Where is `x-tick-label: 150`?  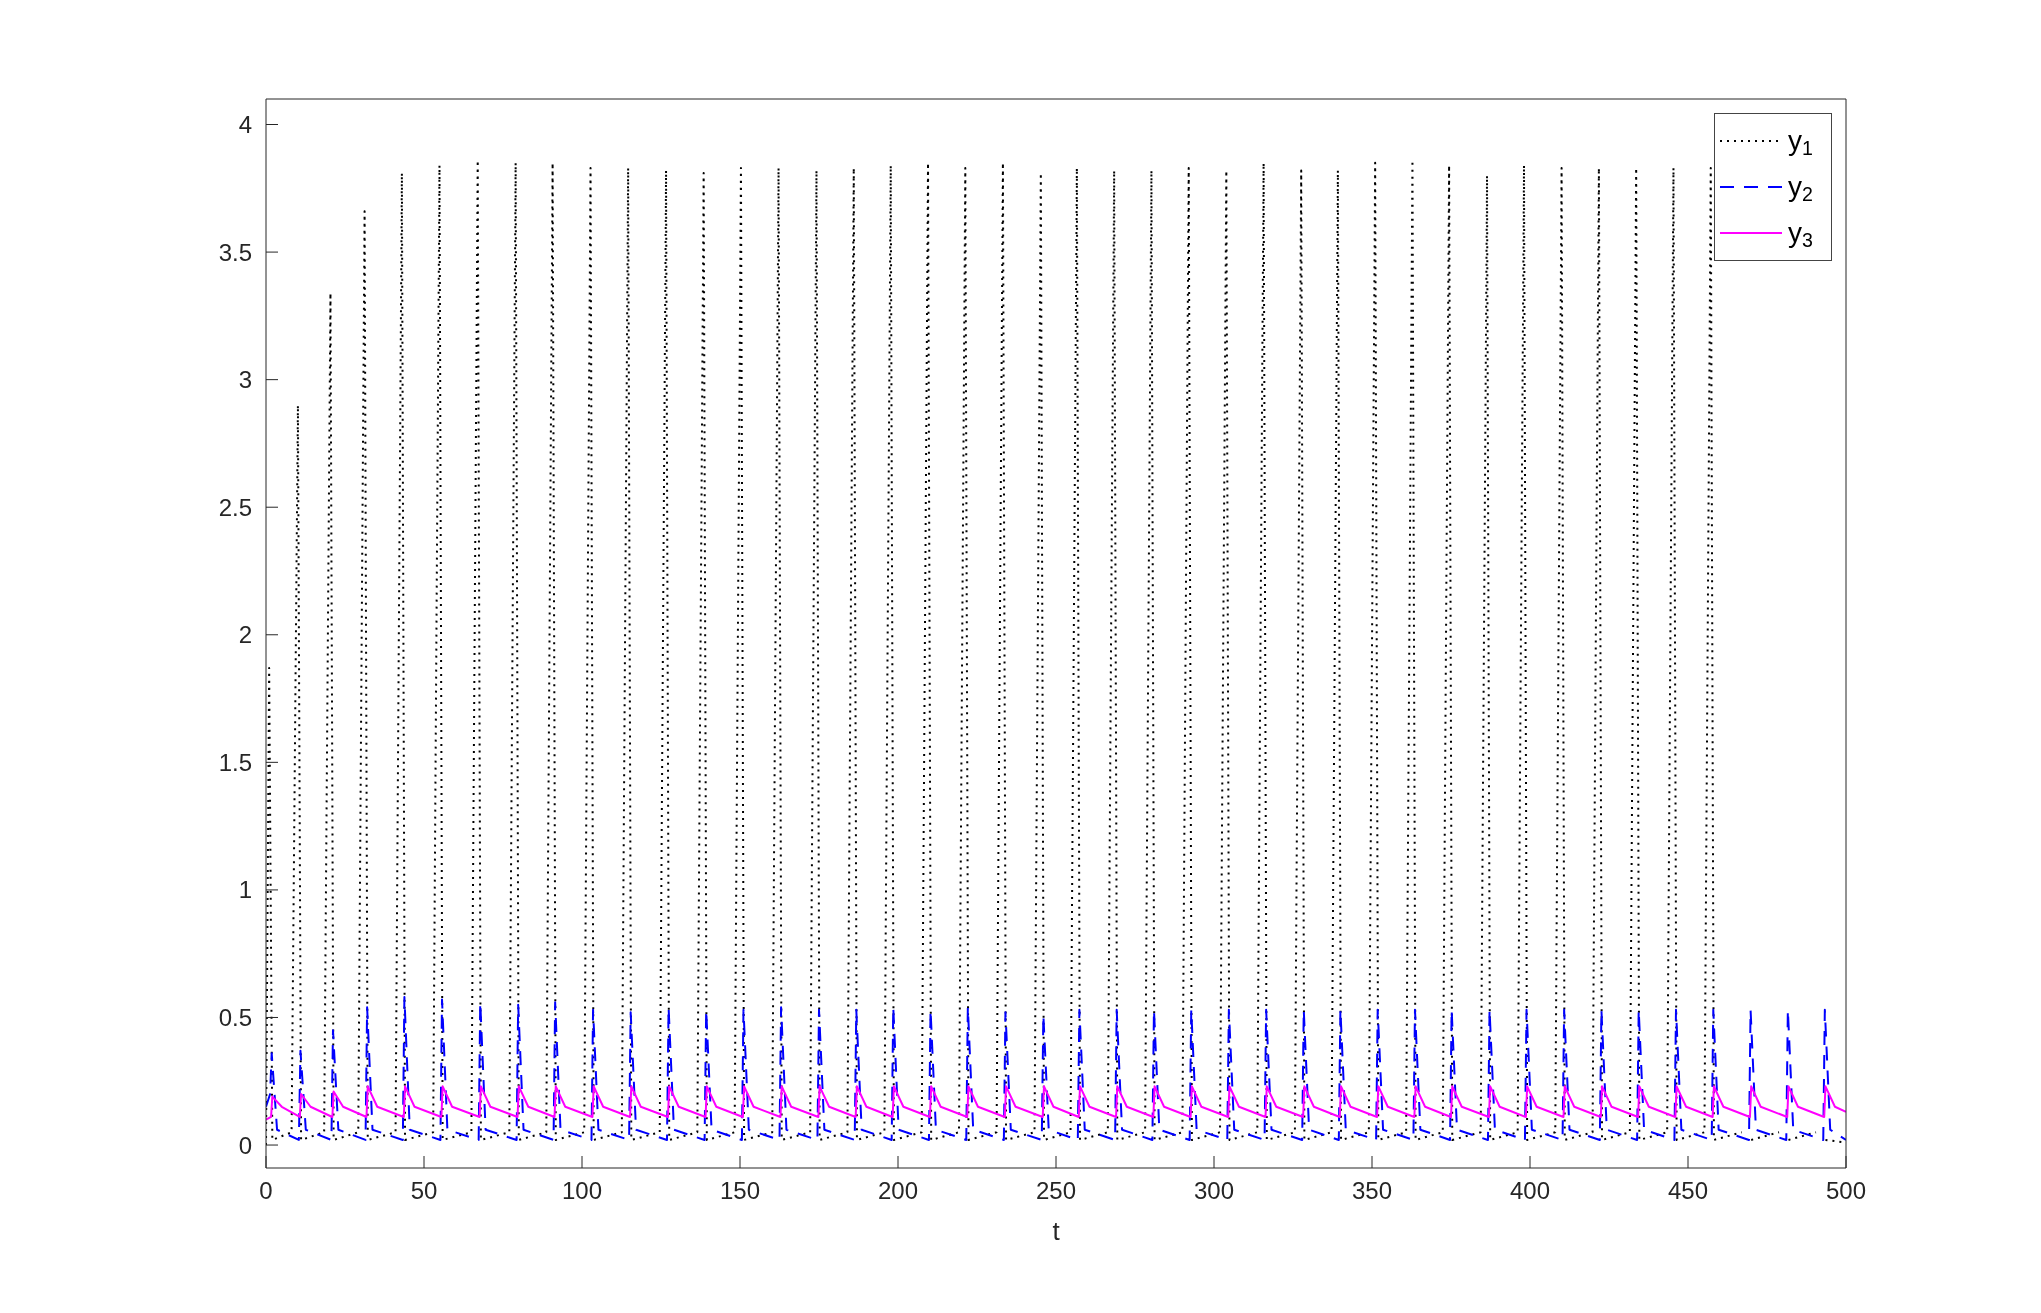
x-tick-label: 150 is located at coordinates (740, 1191).